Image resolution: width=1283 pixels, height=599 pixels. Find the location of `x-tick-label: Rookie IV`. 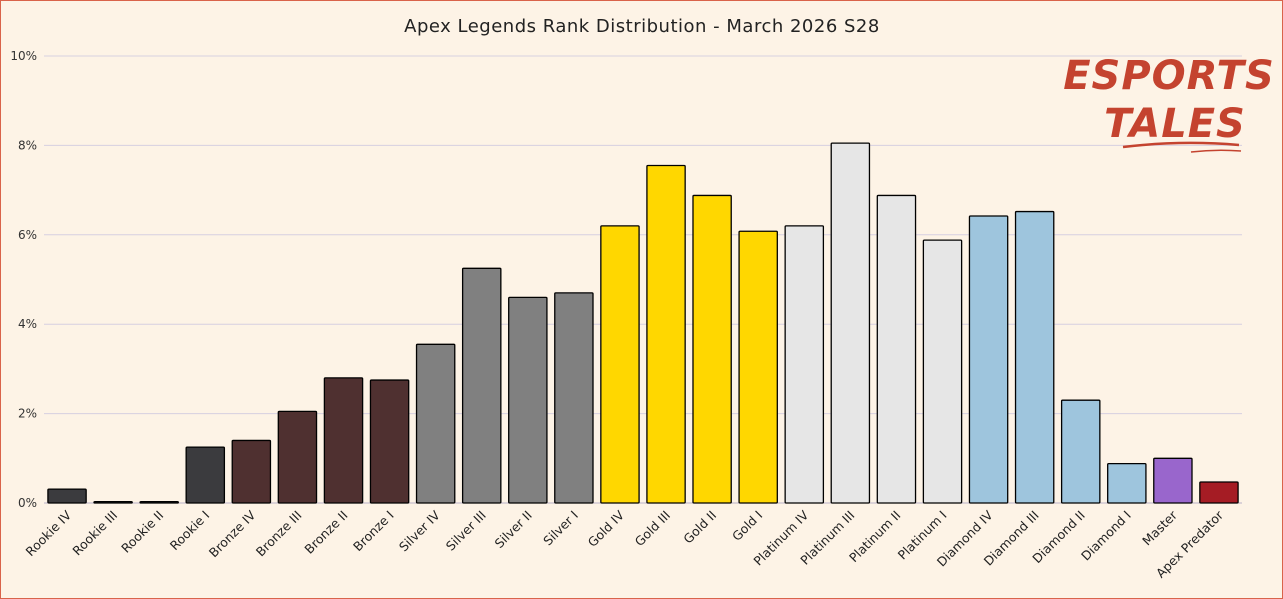

x-tick-label: Rookie IV is located at coordinates (49, 533).